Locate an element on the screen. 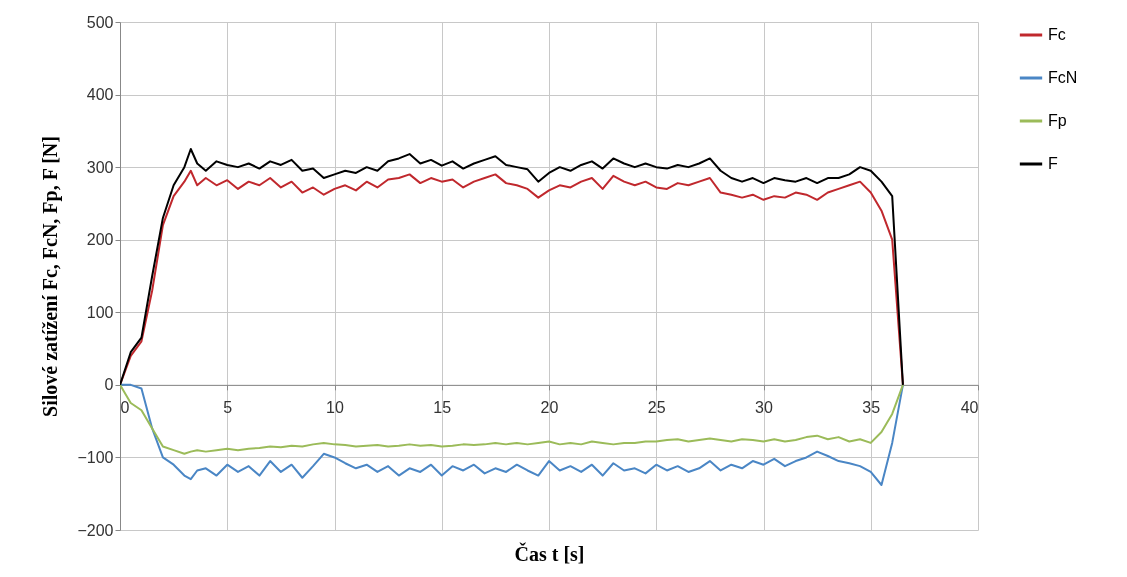 This screenshot has width=1127, height=577. y-tick-label: 300 is located at coordinates (100, 167).